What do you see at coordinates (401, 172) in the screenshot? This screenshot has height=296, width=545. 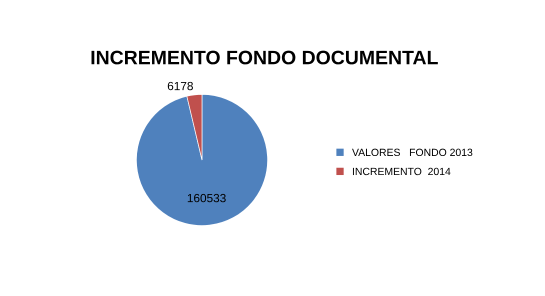 I see `legend-label: INCREMENTO 2014` at bounding box center [401, 172].